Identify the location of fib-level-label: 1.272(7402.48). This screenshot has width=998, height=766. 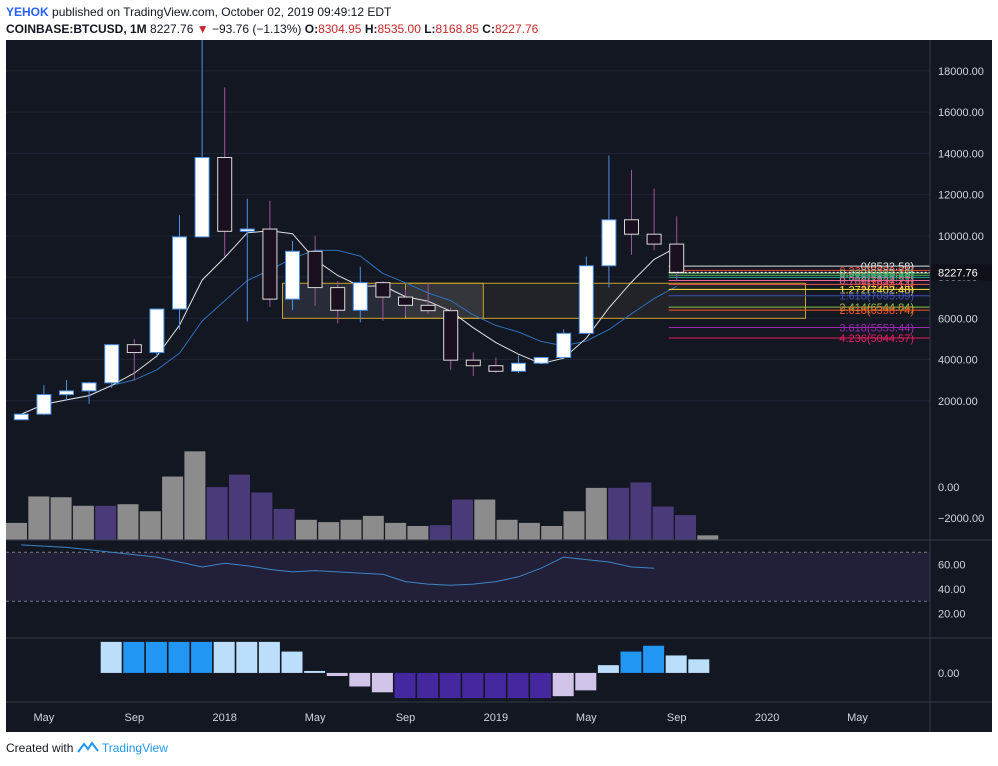
(876, 290).